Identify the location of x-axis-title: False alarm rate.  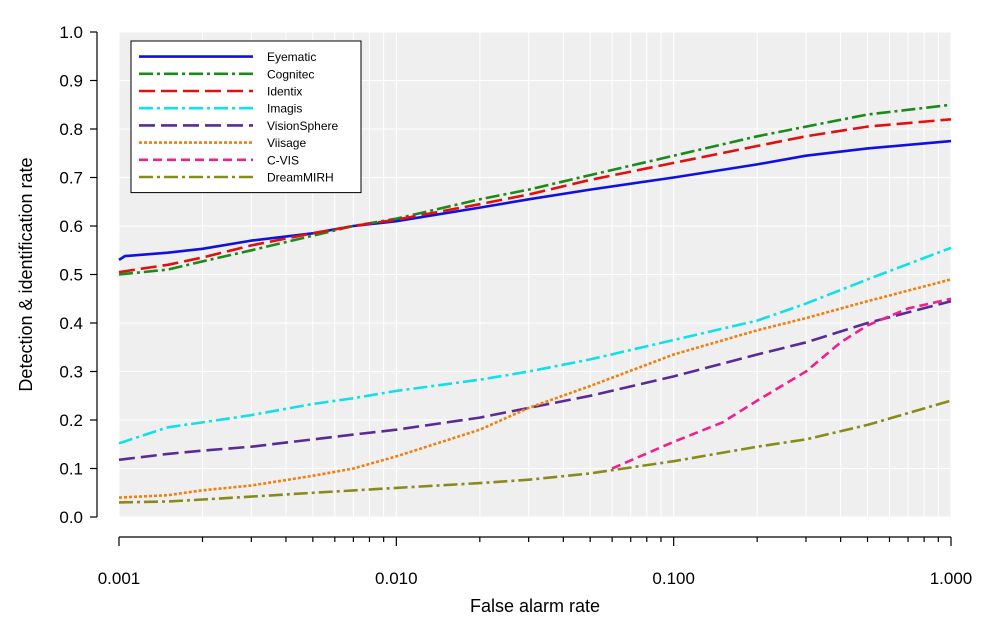
(535, 606).